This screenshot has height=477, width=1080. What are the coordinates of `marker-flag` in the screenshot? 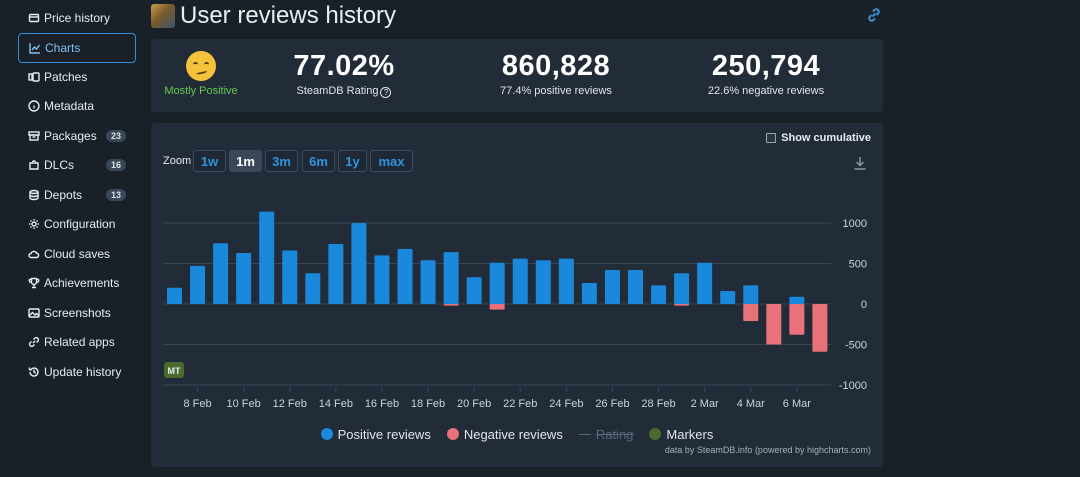 It's located at (174, 370).